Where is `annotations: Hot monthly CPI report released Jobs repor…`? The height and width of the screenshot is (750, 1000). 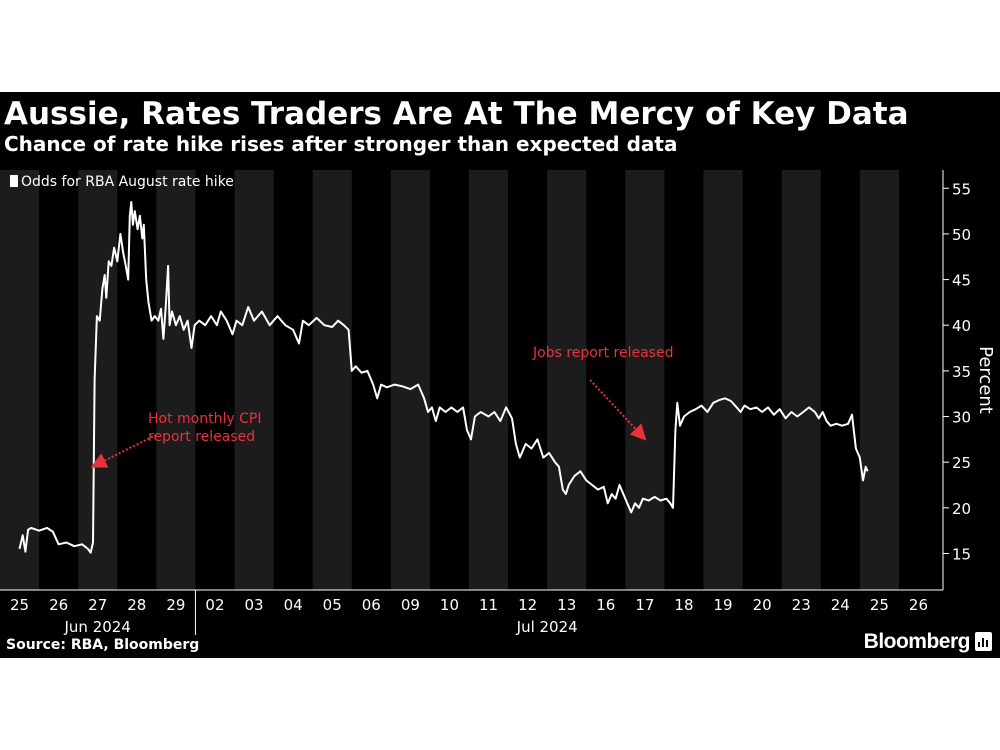
annotations: Hot monthly CPI report released Jobs repor… is located at coordinates (381, 406).